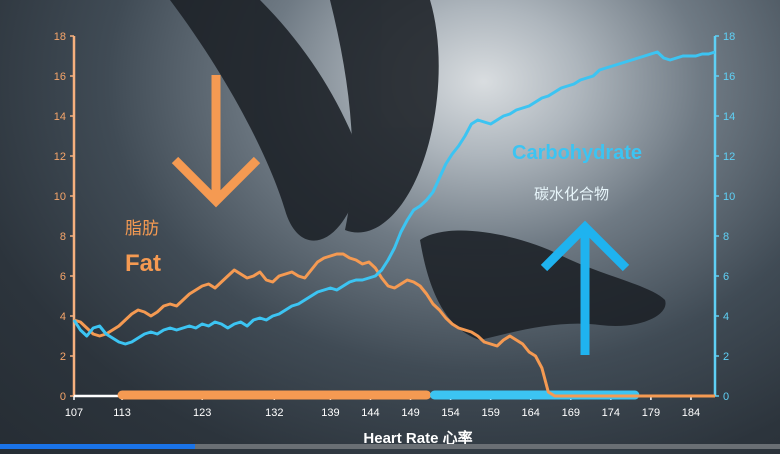  What do you see at coordinates (64, 217) in the screenshot?
I see `y-ticks-left: 0 2 4 6 8 10 12 14 16 18` at bounding box center [64, 217].